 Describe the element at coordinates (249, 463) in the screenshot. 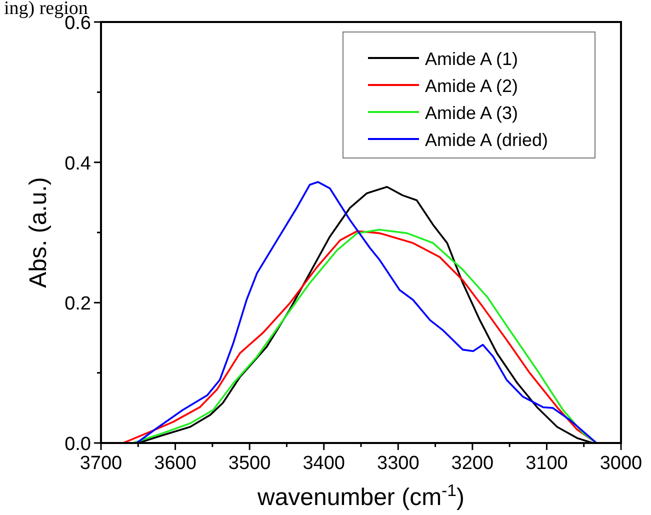

I see `x-tick-label: 3500` at that location.